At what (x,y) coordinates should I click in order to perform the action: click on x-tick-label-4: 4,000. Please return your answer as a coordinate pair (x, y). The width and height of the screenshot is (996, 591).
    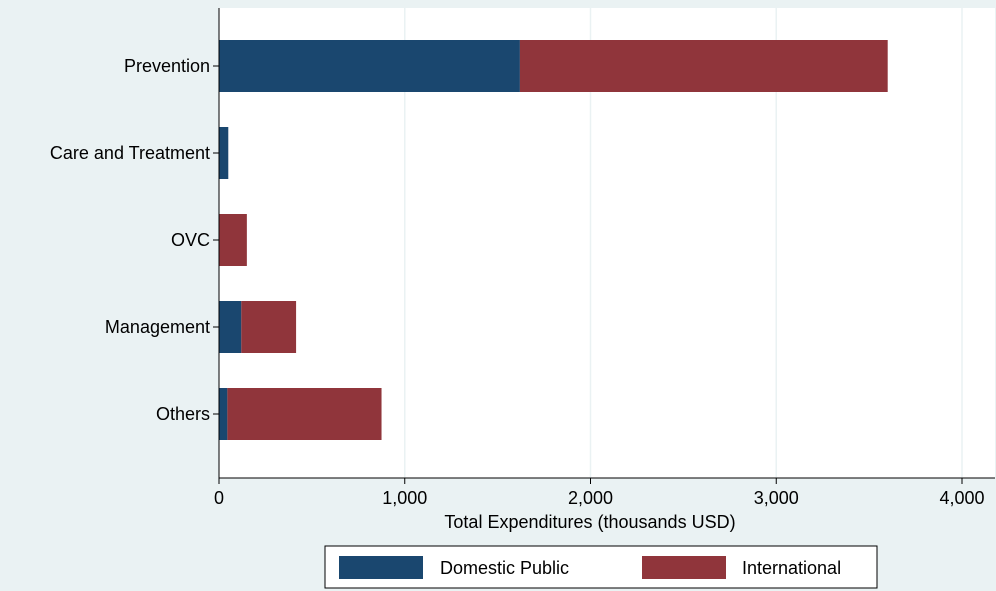
    Looking at the image, I should click on (961, 498).